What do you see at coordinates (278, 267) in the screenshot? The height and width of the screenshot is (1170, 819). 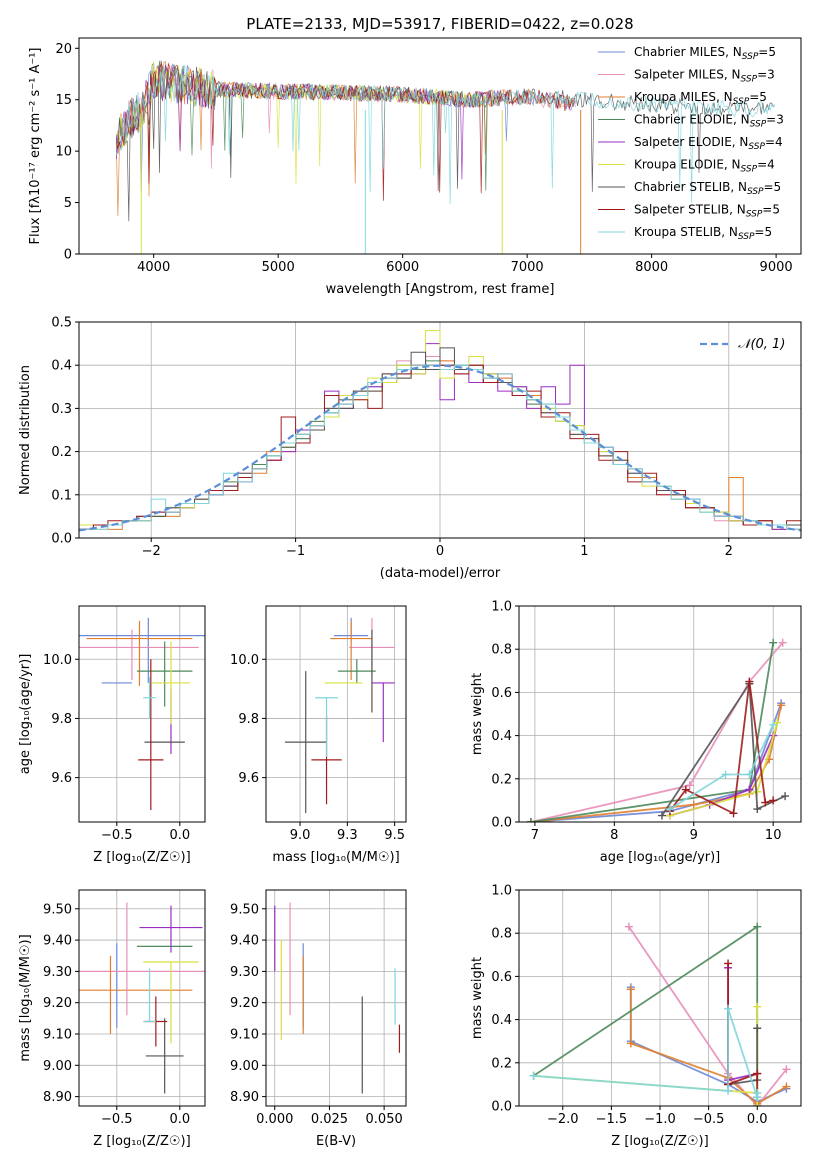 I see `x-tick-label: 5000` at bounding box center [278, 267].